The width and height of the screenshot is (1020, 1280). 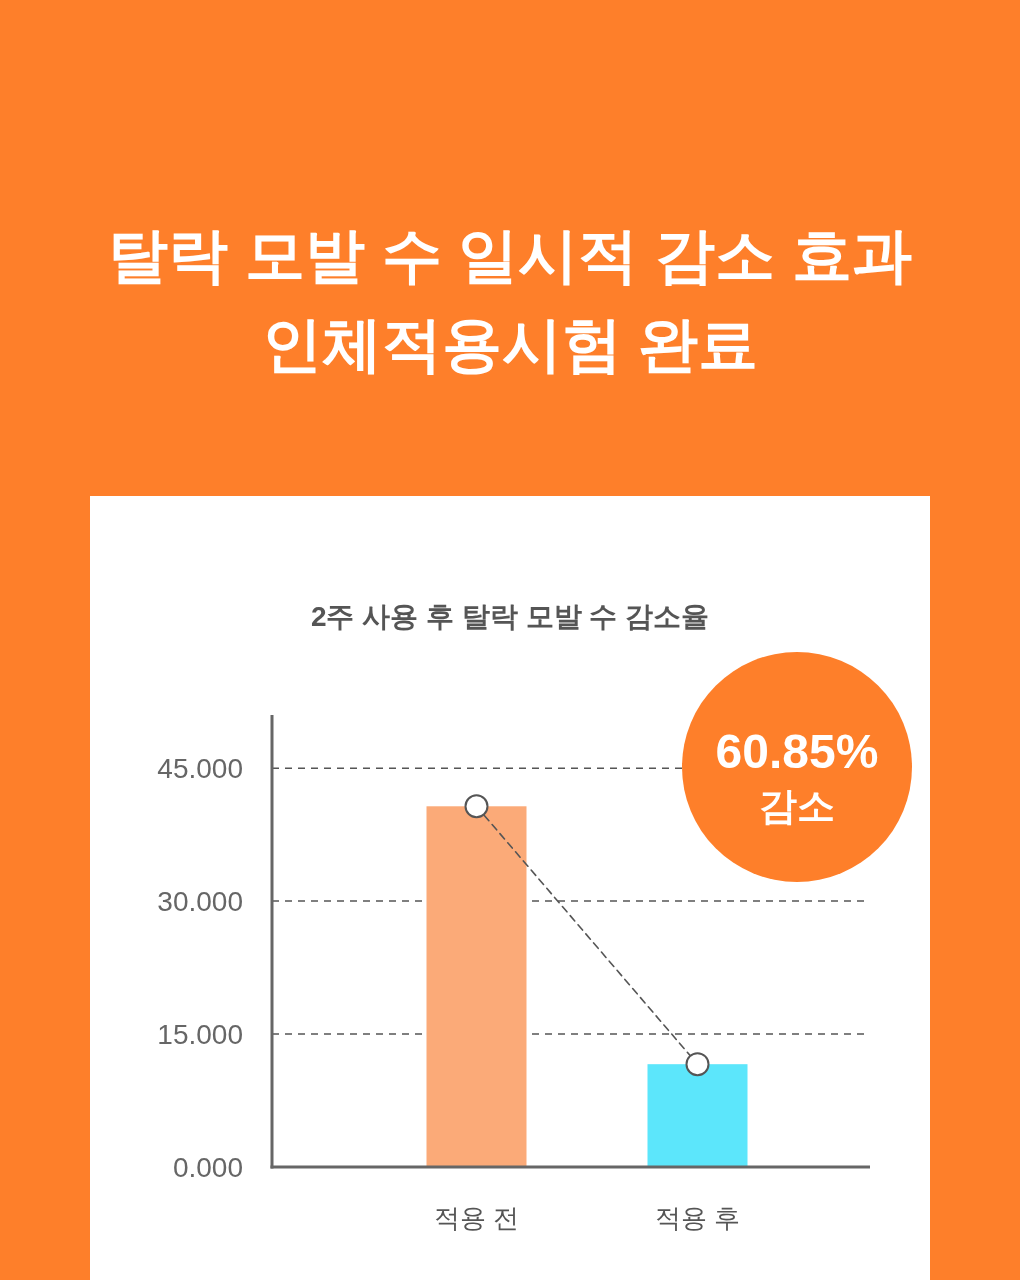 What do you see at coordinates (476, 1218) in the screenshot?
I see `x-tick-label: 적용 전` at bounding box center [476, 1218].